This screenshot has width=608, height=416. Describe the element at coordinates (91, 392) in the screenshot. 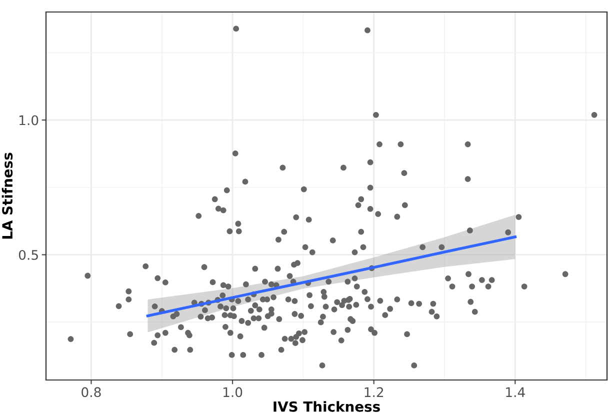

I see `x-tick-label: 0.8` at that location.